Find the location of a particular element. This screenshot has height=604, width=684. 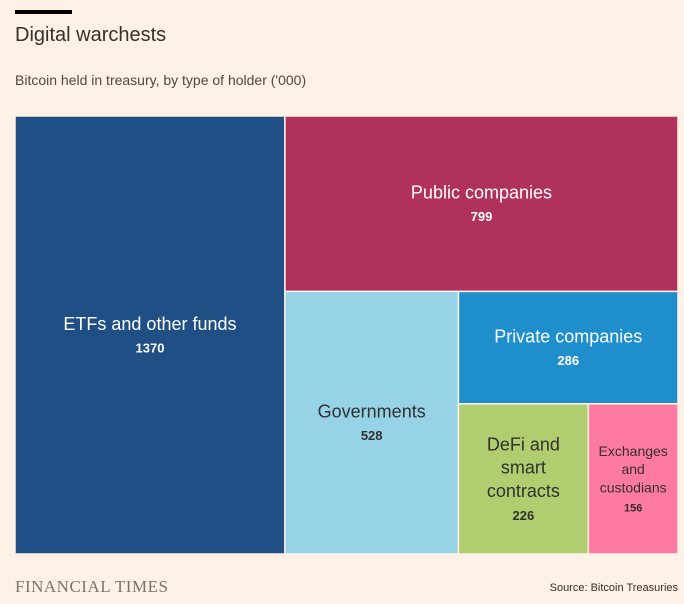

treemap-value-governments: 528 is located at coordinates (372, 435).